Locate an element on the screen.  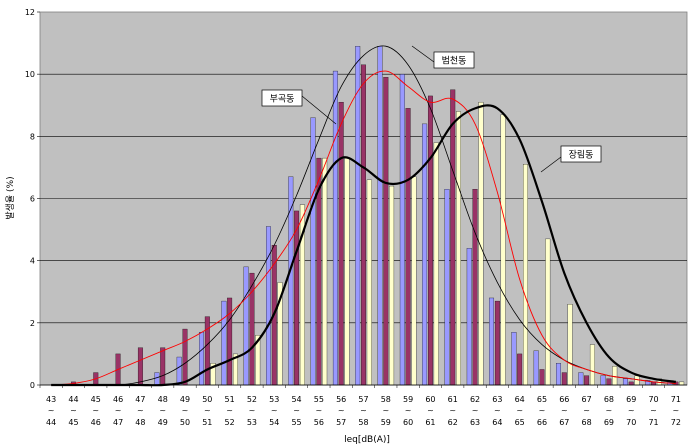
x-tick-label-top: 44 is located at coordinates (73, 399).